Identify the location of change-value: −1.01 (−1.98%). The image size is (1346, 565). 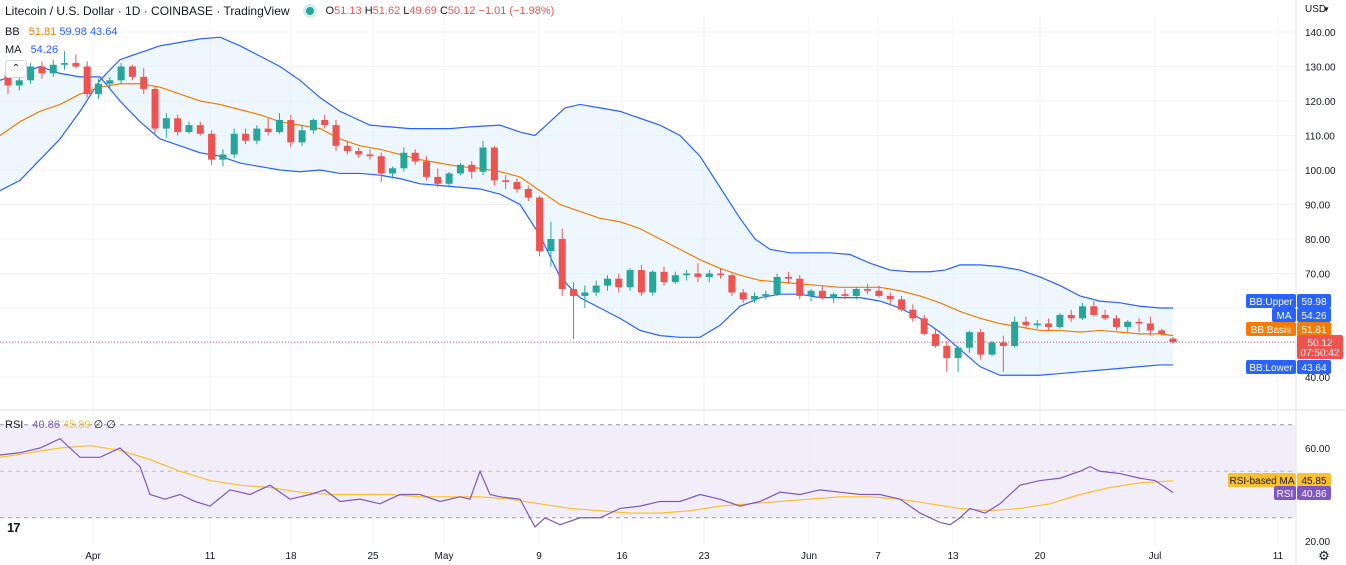
(516, 11).